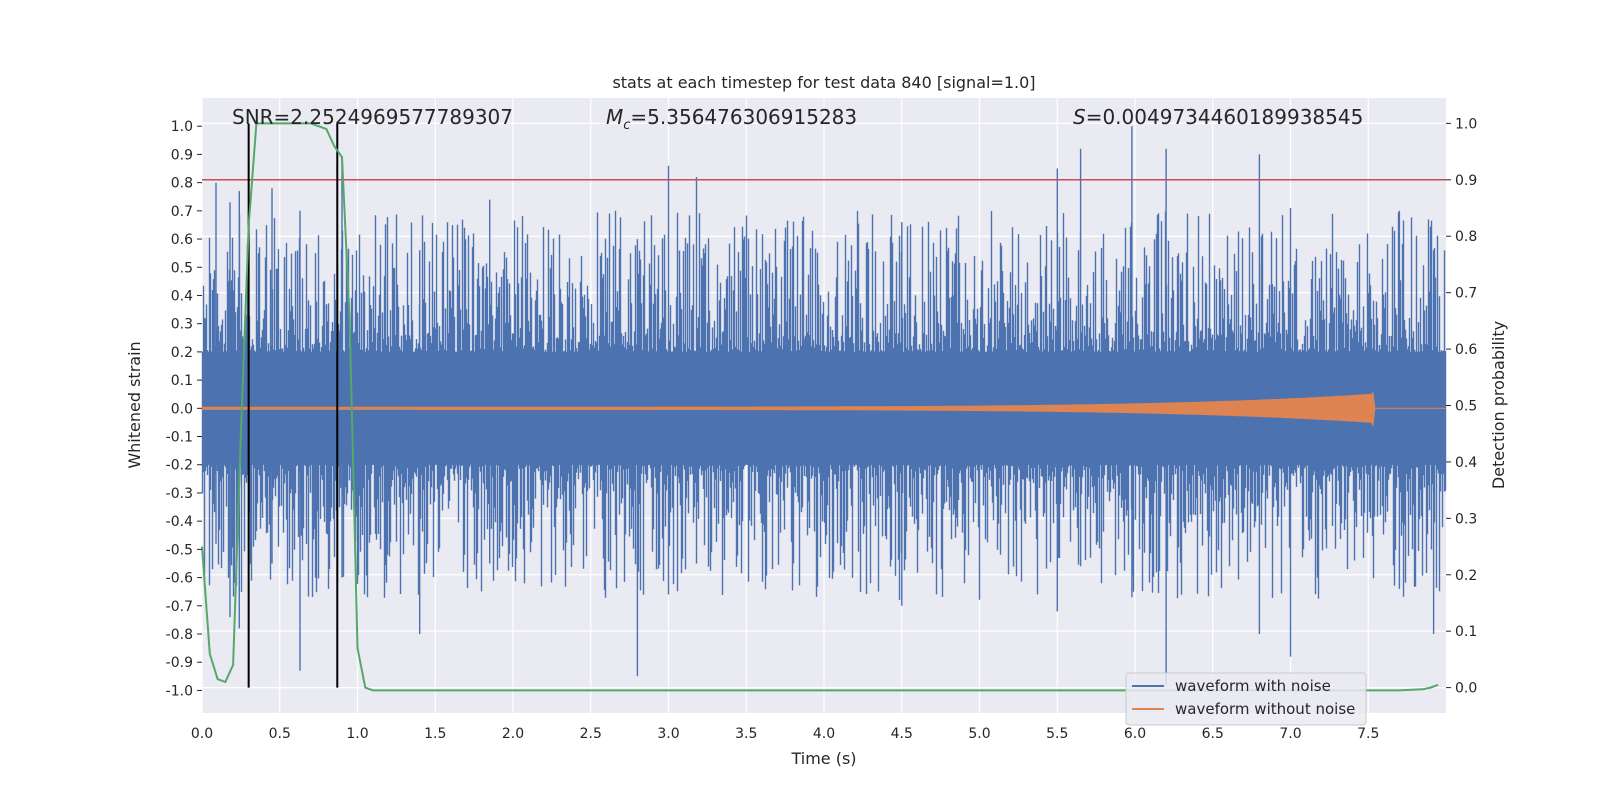 The image size is (1600, 804). Describe the element at coordinates (182, 268) in the screenshot. I see `y-tick-label: 0.5` at that location.